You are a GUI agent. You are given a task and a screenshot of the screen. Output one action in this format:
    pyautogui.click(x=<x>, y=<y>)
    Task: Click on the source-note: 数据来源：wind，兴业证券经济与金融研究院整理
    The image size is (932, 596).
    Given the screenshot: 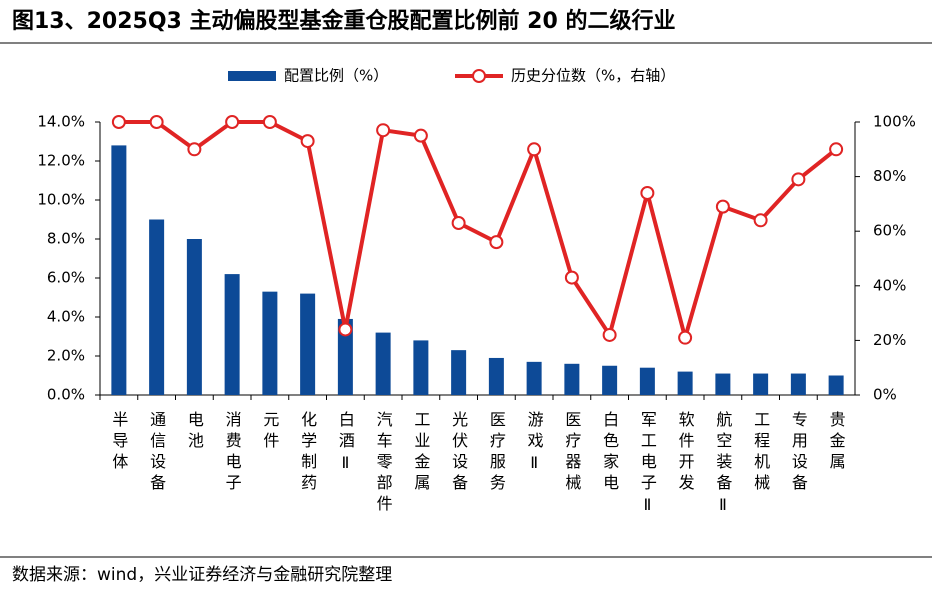 What is the action you would take?
    pyautogui.click(x=202, y=575)
    